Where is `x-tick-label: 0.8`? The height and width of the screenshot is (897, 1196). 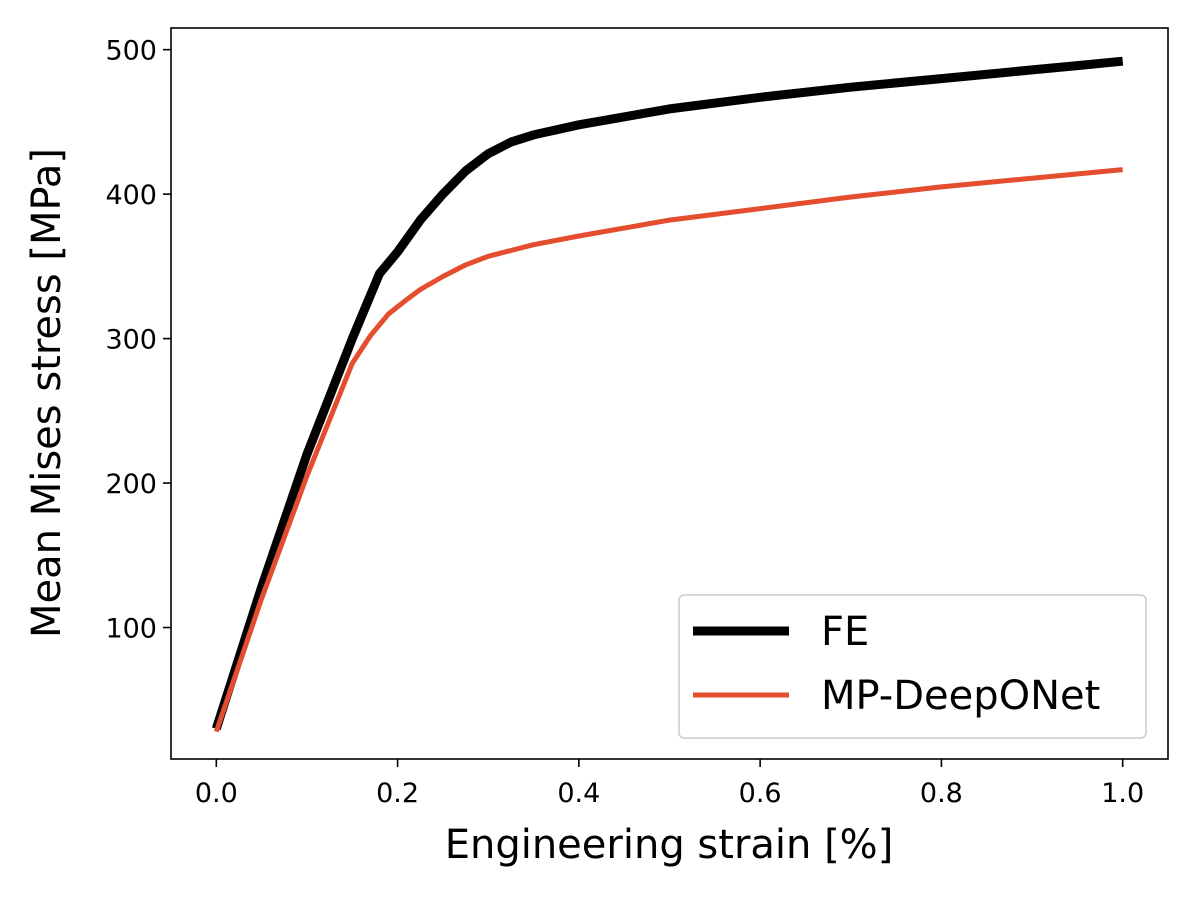
x-tick-label: 0.8 is located at coordinates (941, 793).